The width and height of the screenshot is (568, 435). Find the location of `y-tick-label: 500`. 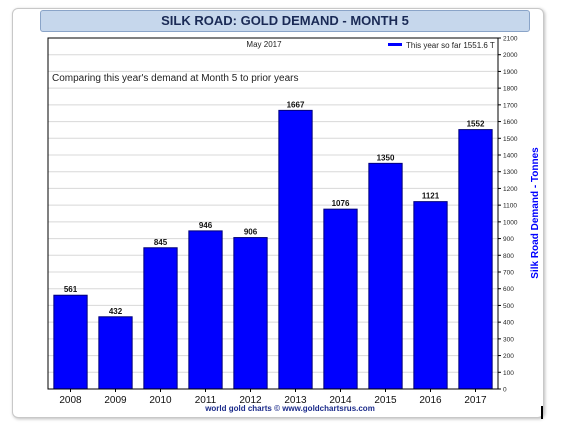

y-tick-label: 500 is located at coordinates (508, 306).